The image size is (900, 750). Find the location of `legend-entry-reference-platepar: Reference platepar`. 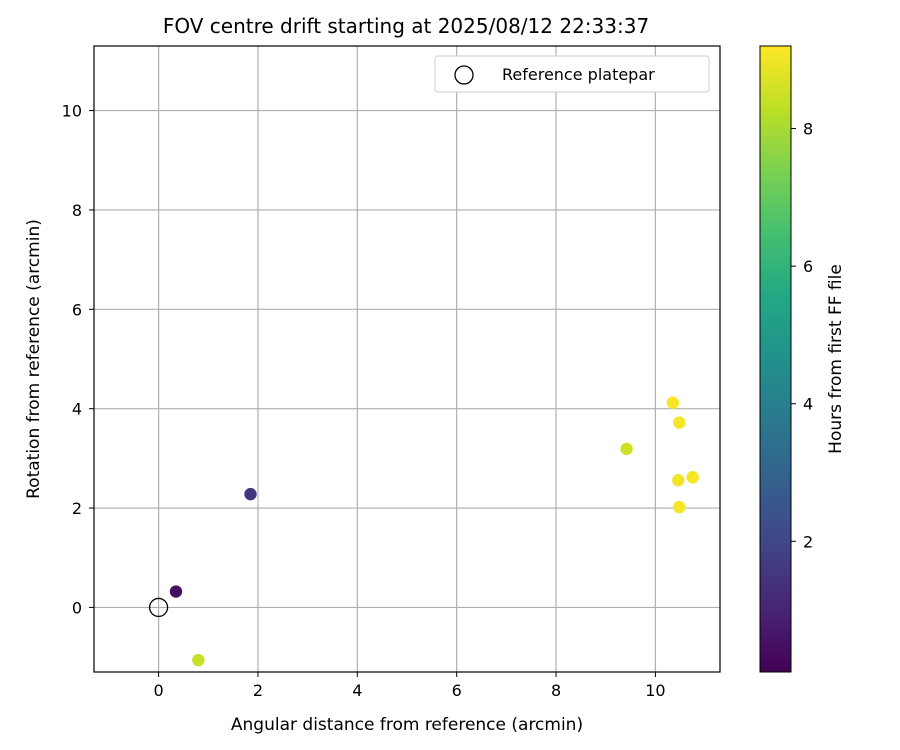

legend-entry-reference-platepar: Reference platepar is located at coordinates (578, 74).